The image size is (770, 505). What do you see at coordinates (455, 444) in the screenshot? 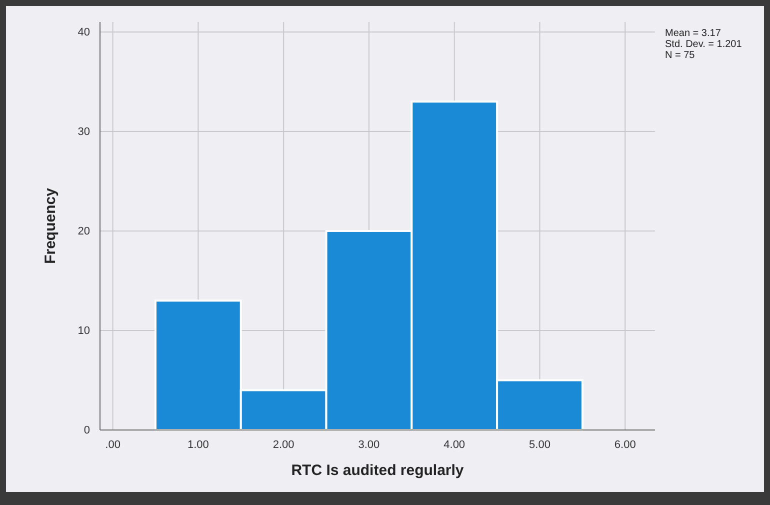
I see `x-tick-label: 4.00` at bounding box center [455, 444].